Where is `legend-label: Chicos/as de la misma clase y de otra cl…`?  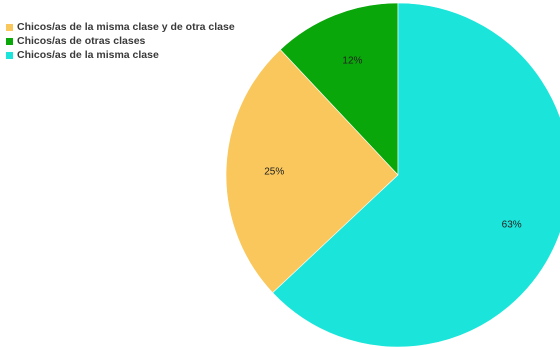 legend-label: Chicos/as de la misma clase y de otra cl… is located at coordinates (126, 27).